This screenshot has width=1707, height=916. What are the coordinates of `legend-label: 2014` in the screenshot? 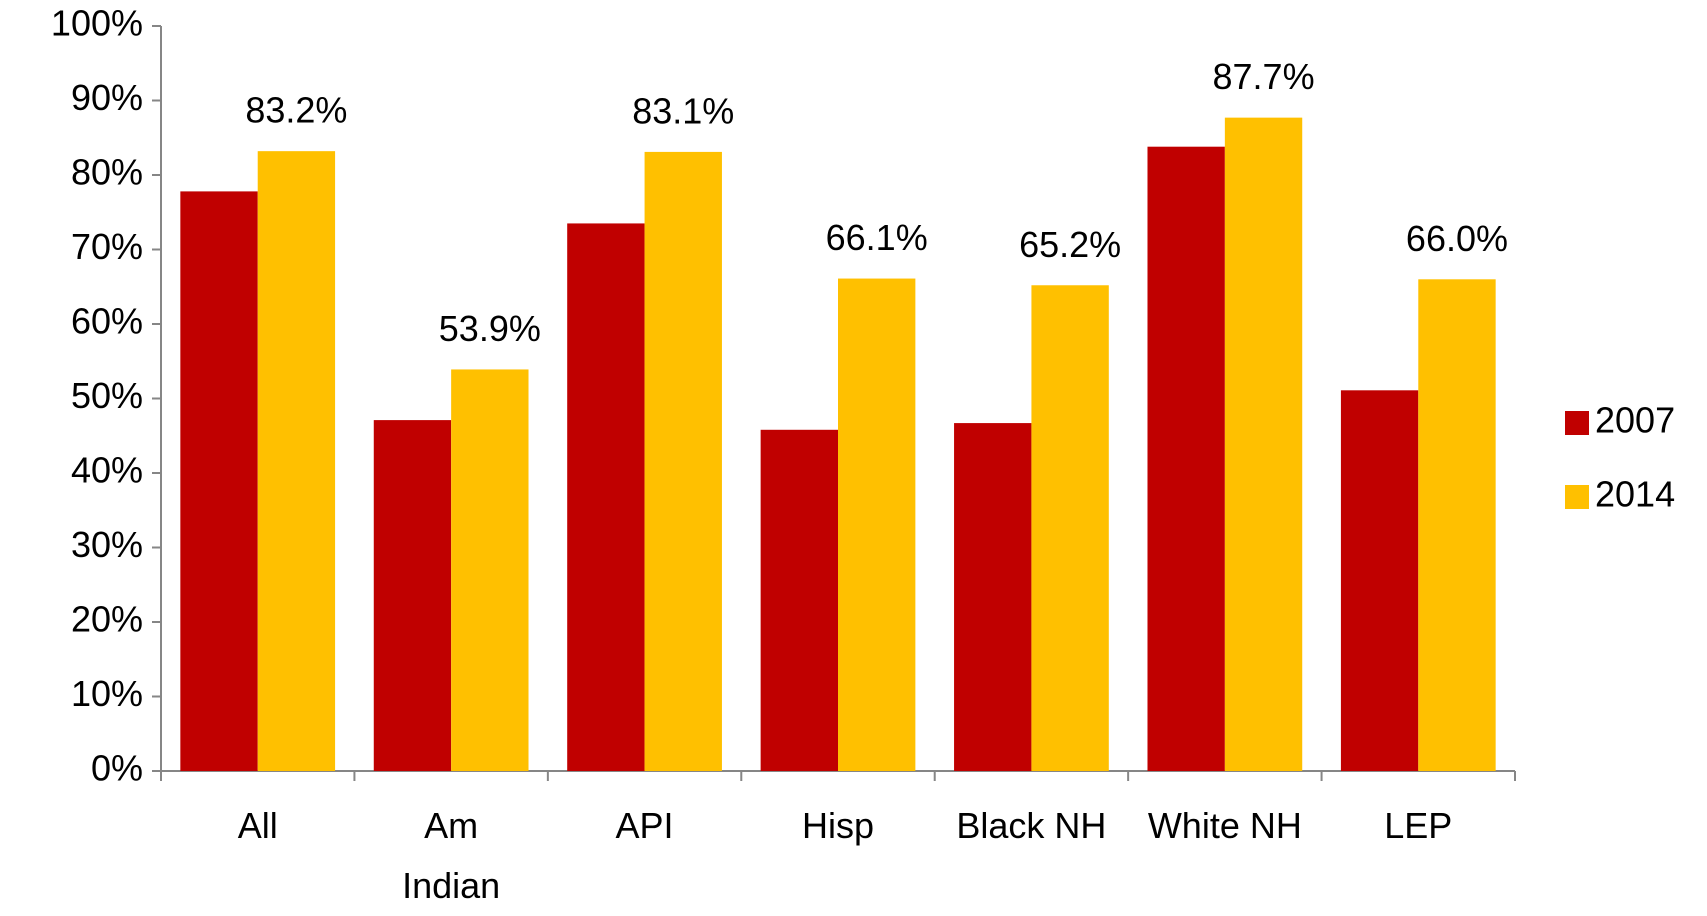 It's located at (1635, 494).